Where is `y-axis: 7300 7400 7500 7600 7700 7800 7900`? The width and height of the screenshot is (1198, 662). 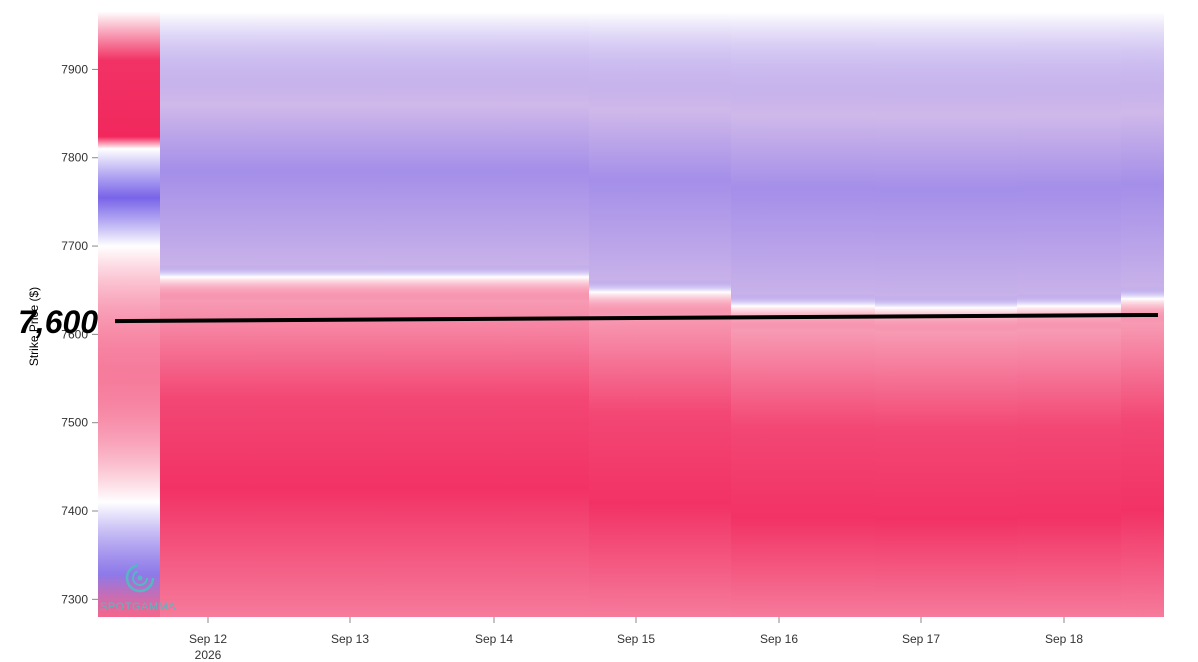 y-axis: 7300 7400 7500 7600 7700 7800 7900 is located at coordinates (79, 334).